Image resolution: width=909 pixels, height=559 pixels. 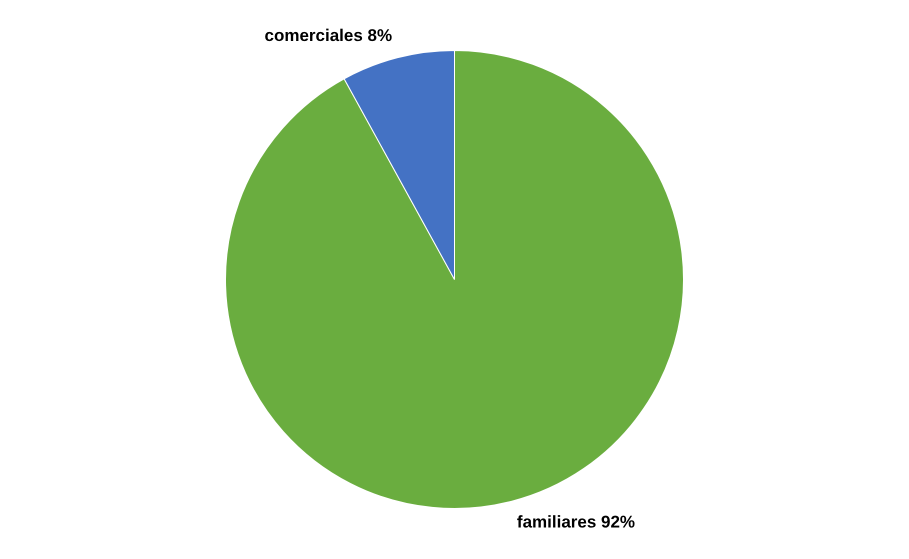 I want to click on slice-label: comerciales 8%, so click(x=328, y=36).